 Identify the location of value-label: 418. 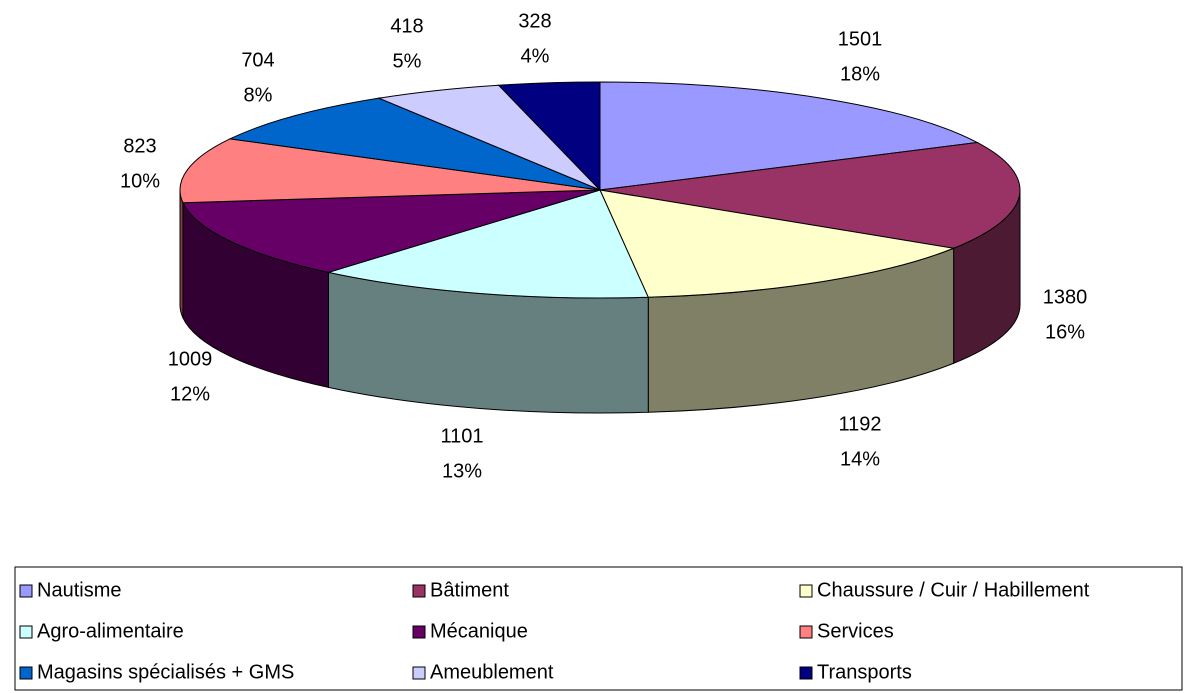
(406, 26).